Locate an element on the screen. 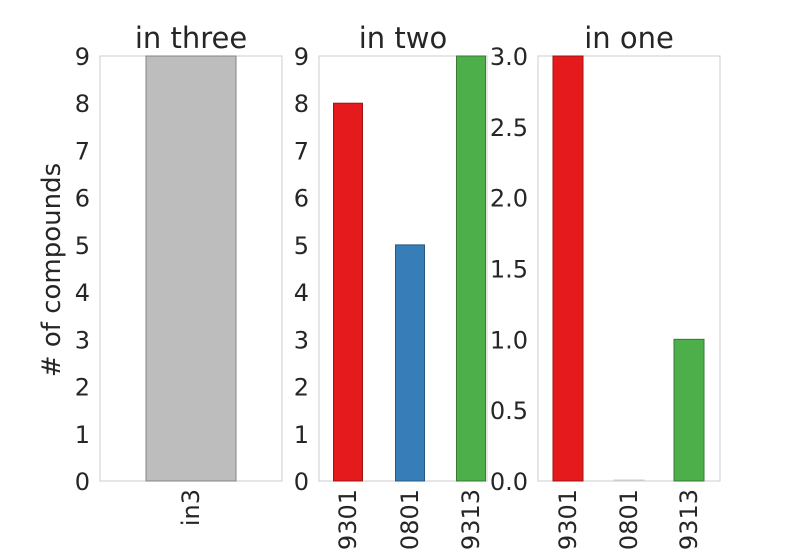  y-tick-label: 0.0 is located at coordinates (509, 482).